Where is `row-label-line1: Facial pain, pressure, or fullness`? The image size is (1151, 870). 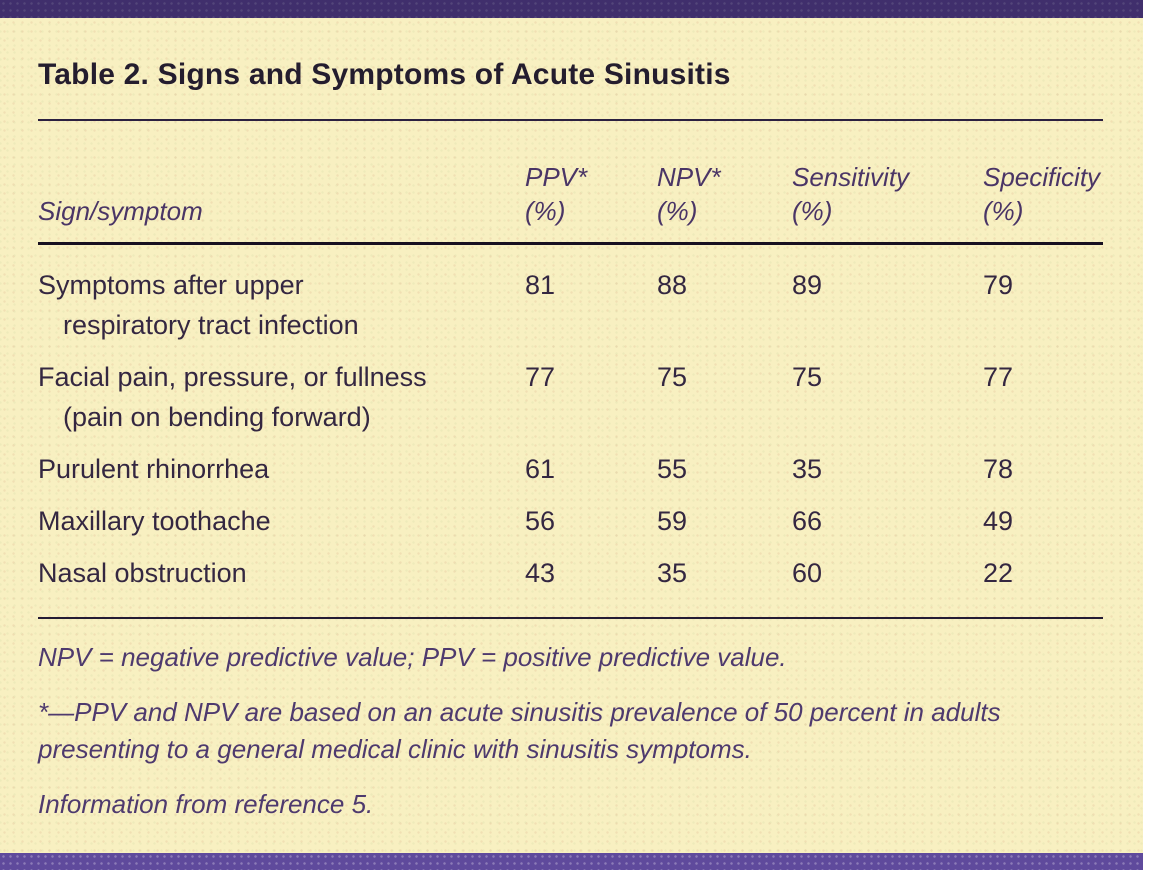 row-label-line1: Facial pain, pressure, or fullness is located at coordinates (232, 377).